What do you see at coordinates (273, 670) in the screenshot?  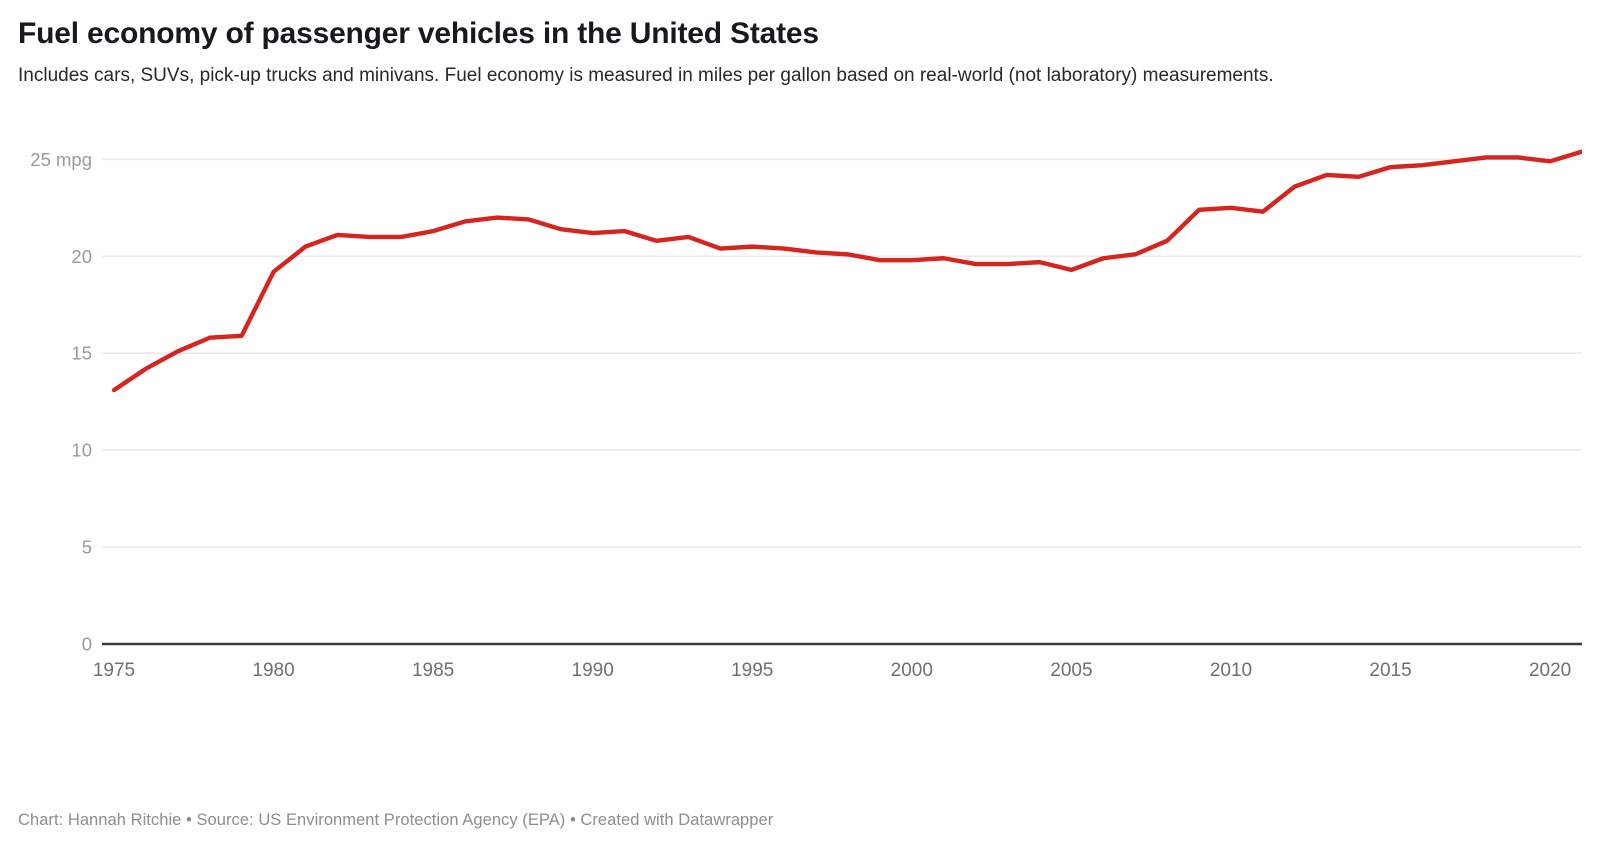 I see `x-axis-tick-label: 1980` at bounding box center [273, 670].